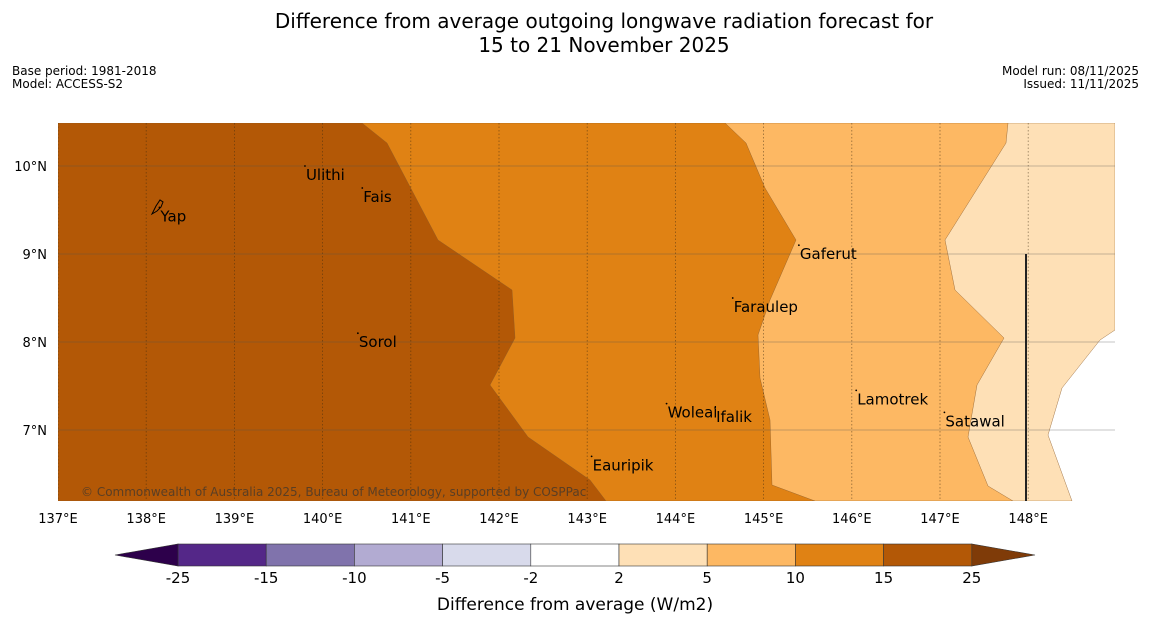 The width and height of the screenshot is (1150, 644). What do you see at coordinates (892, 399) in the screenshot?
I see `place-label-lamotrek: Lamotrek` at bounding box center [892, 399].